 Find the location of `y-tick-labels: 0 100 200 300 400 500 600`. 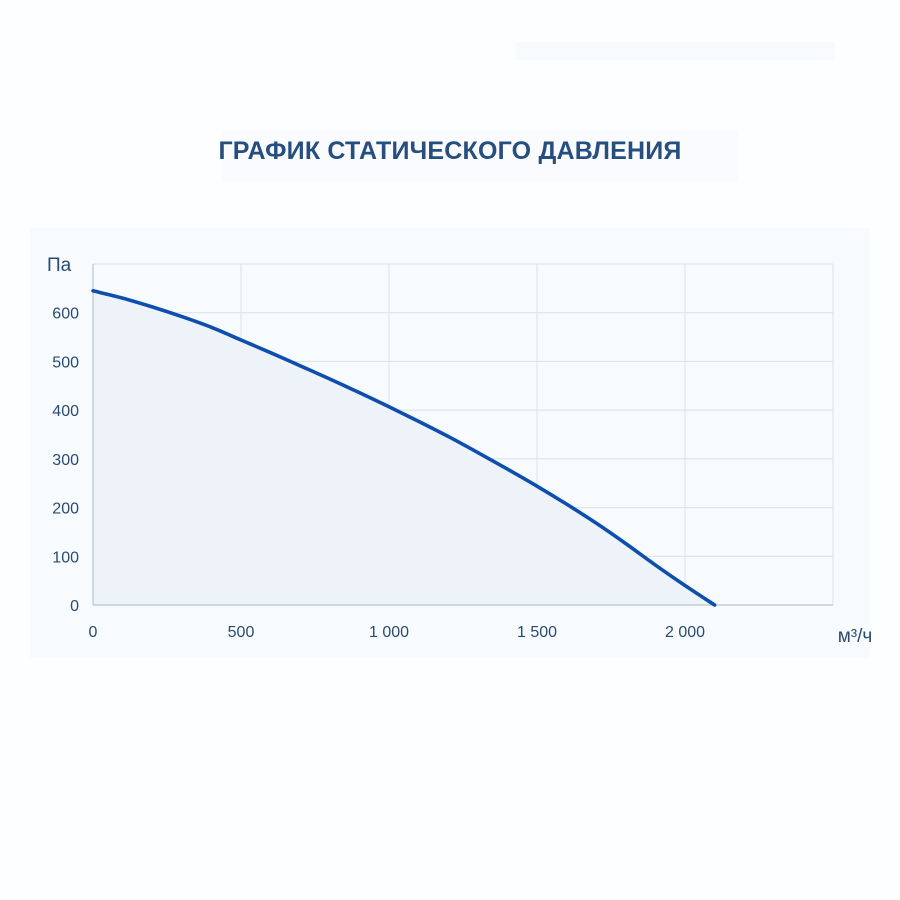

y-tick-labels: 0 100 200 300 400 500 600 is located at coordinates (65, 460).